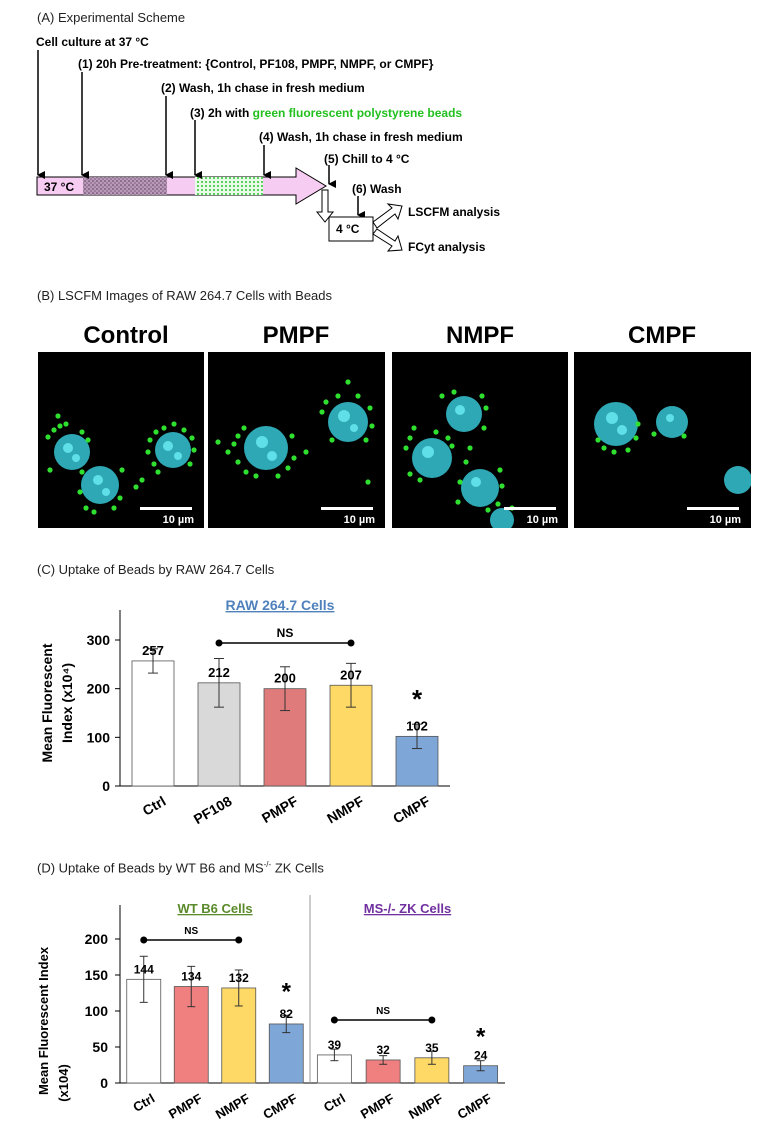 The height and width of the screenshot is (1134, 765). What do you see at coordinates (481, 1056) in the screenshot?
I see `data-label: 24` at bounding box center [481, 1056].